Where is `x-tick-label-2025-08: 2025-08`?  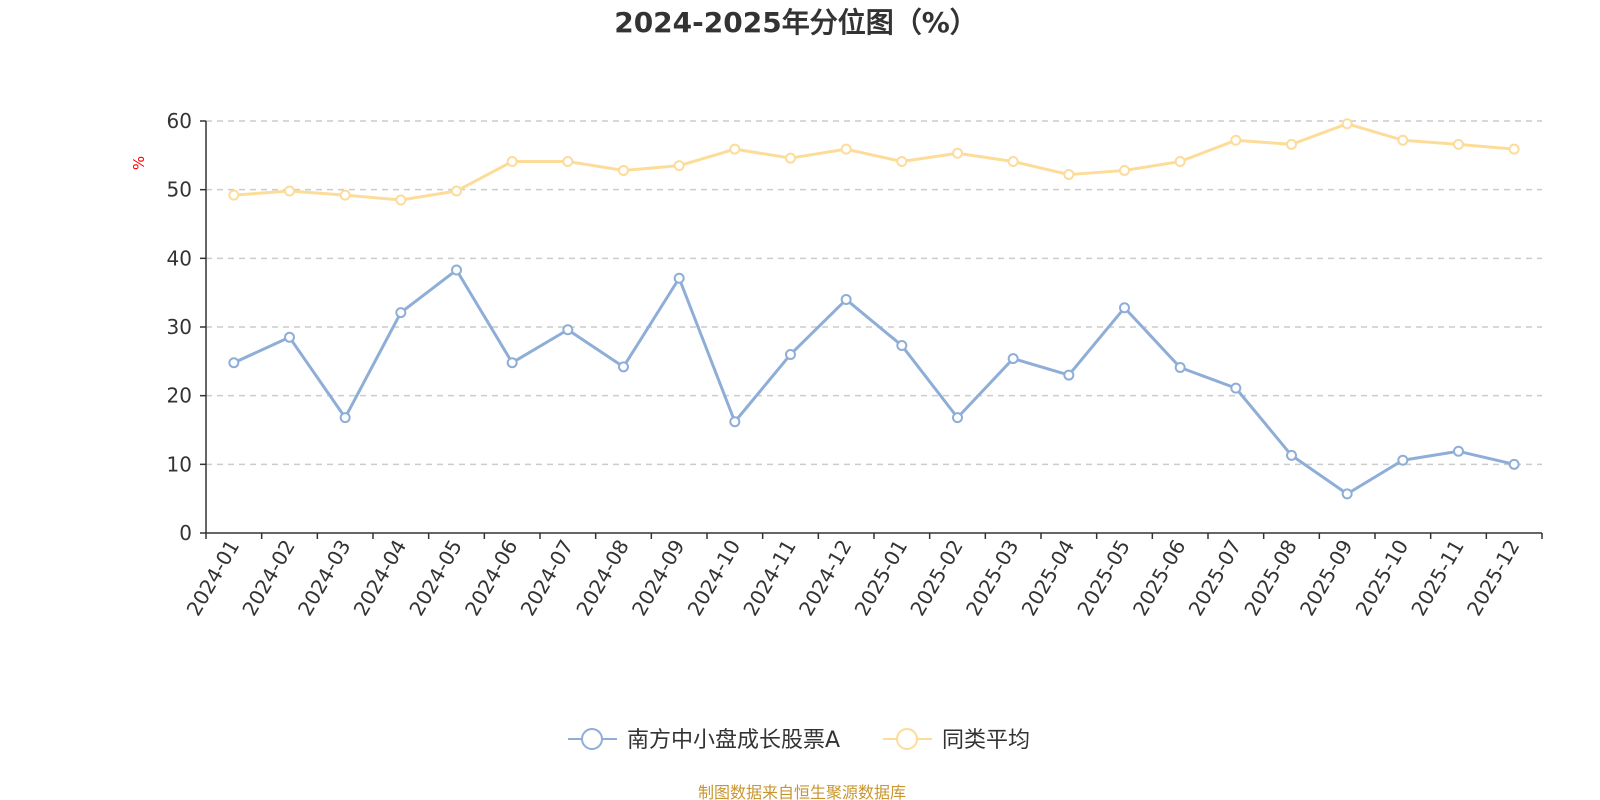 x-tick-label-2025-08: 2025-08 is located at coordinates (1270, 578).